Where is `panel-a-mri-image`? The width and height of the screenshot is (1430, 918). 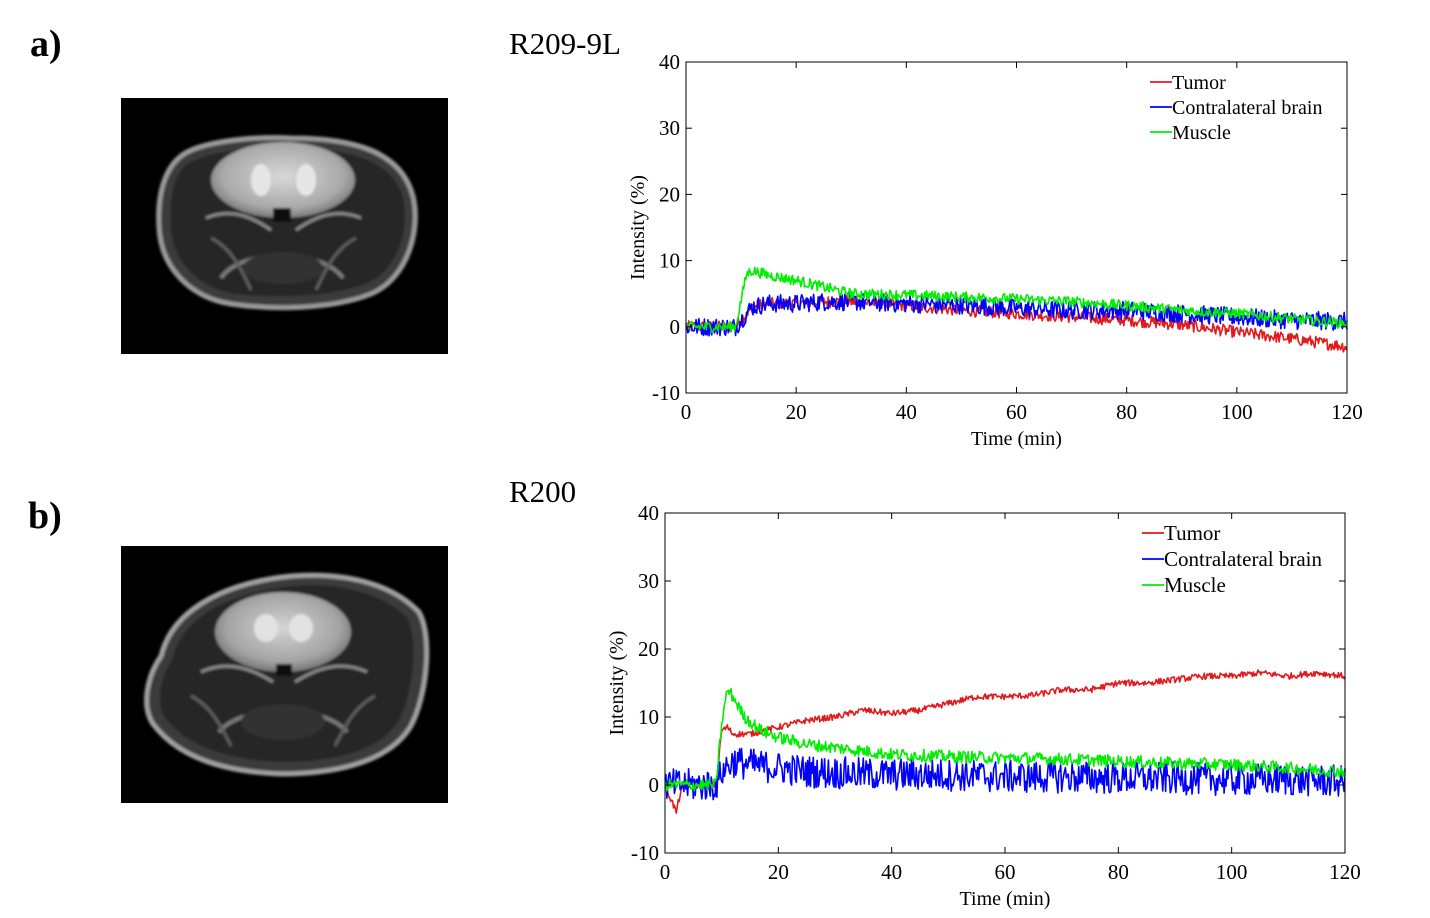 panel-a-mri-image is located at coordinates (284, 226).